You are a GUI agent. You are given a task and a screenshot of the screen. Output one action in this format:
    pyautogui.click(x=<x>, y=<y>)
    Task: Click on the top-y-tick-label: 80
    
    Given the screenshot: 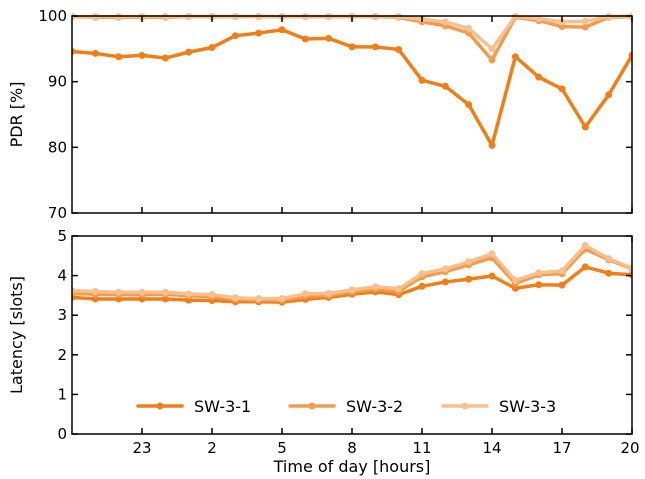 What is the action you would take?
    pyautogui.click(x=57, y=147)
    